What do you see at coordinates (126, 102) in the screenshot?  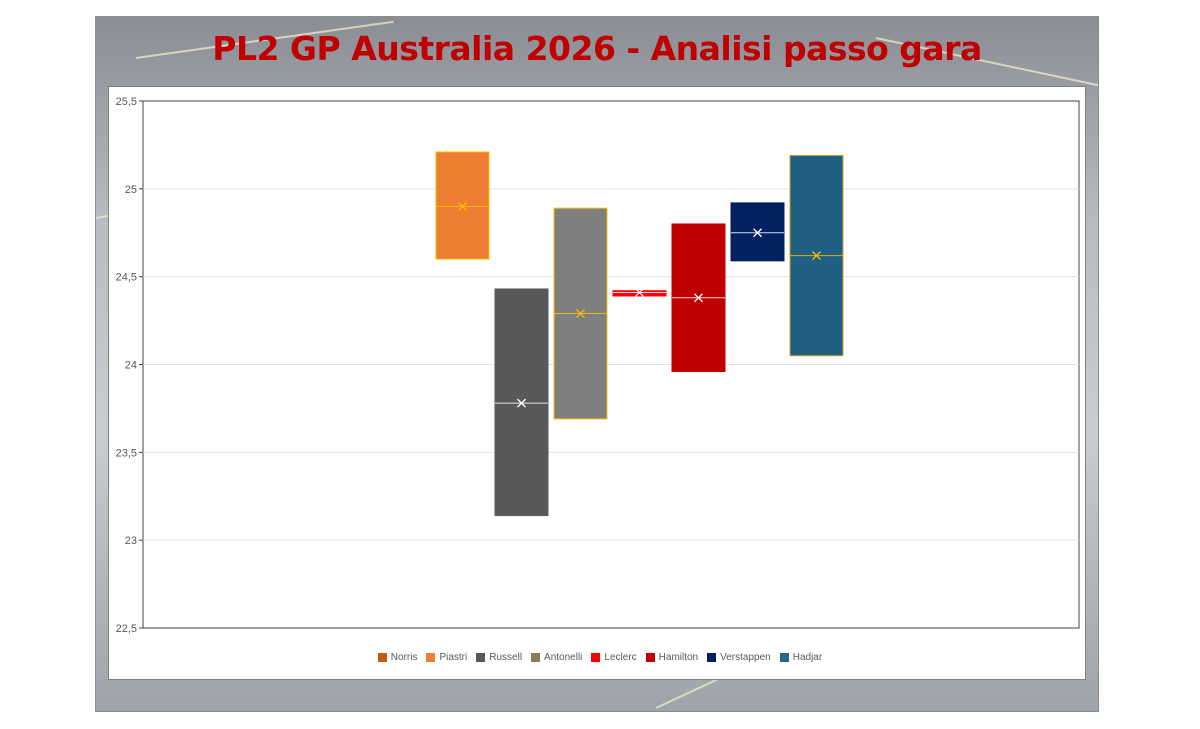 I see `y-tick-label: 25,5` at bounding box center [126, 102].